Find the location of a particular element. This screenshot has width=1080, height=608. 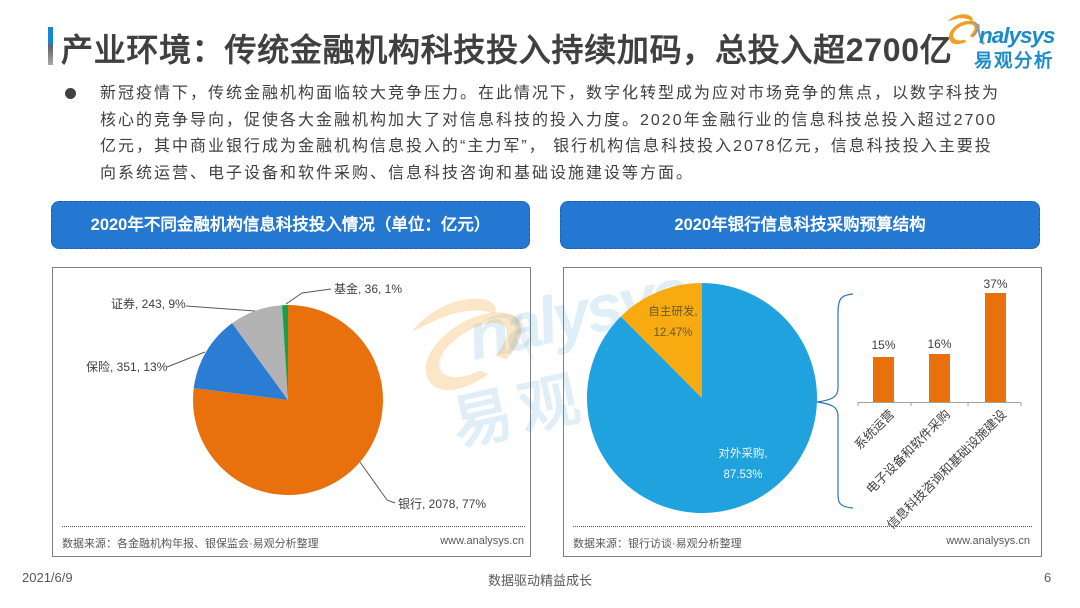

svg-text: 系统运营 is located at coordinates (874, 429).